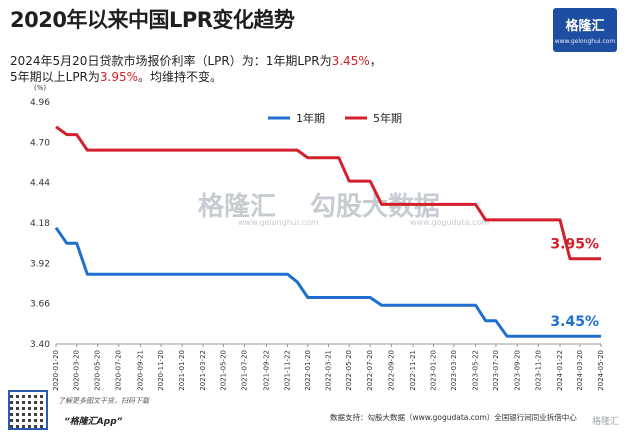 The image size is (627, 435). What do you see at coordinates (119, 370) in the screenshot?
I see `x-tick-label: 2020-07-20` at bounding box center [119, 370].